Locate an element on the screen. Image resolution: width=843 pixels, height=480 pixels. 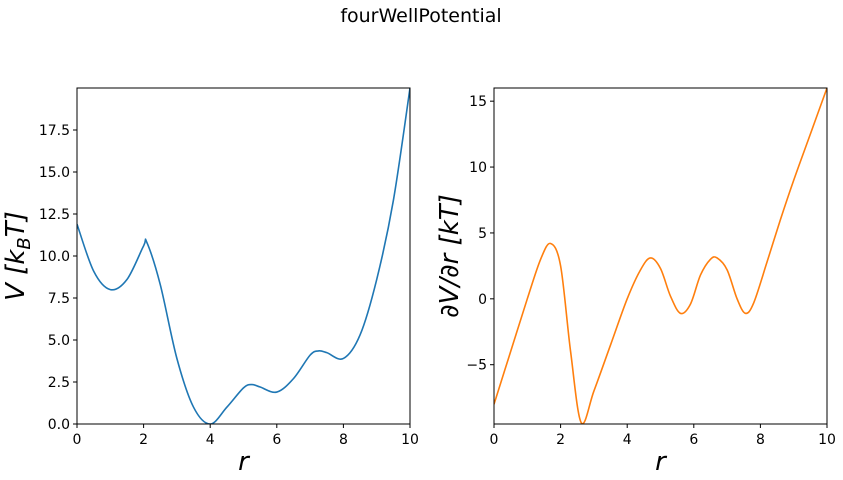
y-tick-label: 10.0 is located at coordinates (54, 257).